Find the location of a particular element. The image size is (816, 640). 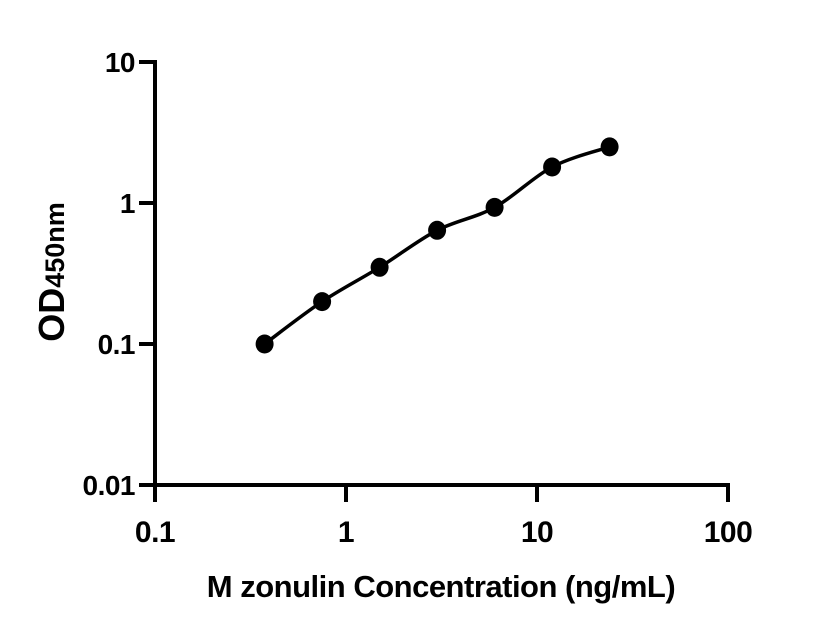

x-tick-label: 1 is located at coordinates (346, 532).